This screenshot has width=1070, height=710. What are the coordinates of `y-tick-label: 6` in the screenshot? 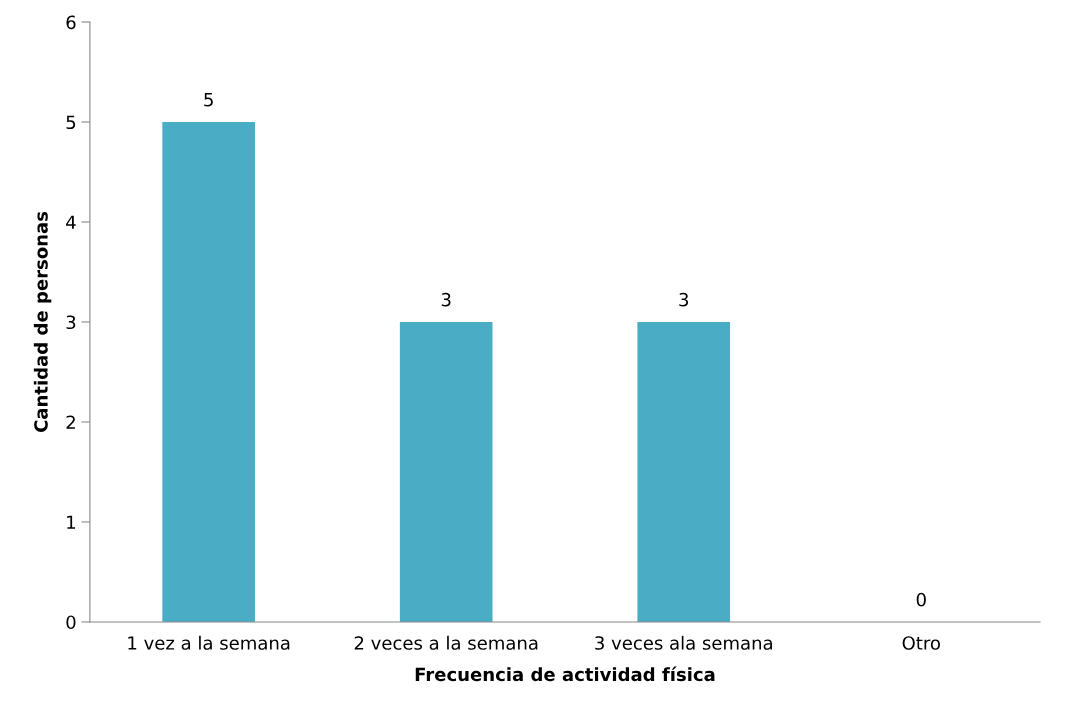 It's located at (71, 22).